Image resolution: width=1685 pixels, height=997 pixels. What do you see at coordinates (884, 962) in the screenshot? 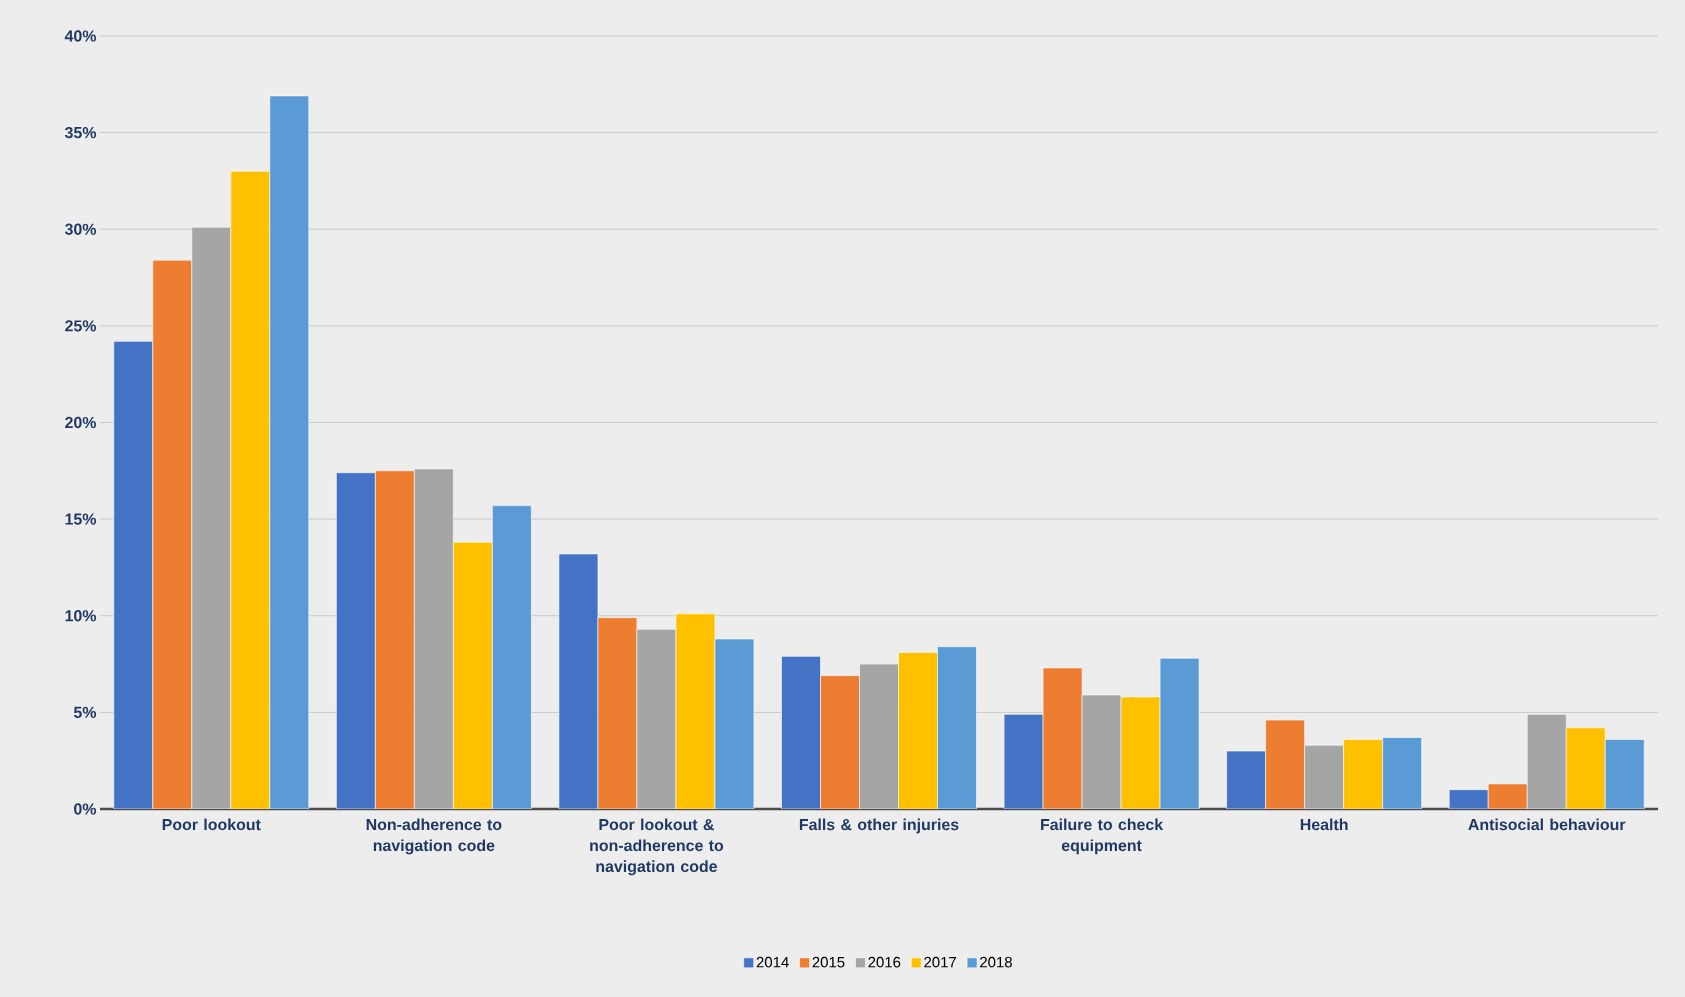
I see `legend-label: 2016` at bounding box center [884, 962].